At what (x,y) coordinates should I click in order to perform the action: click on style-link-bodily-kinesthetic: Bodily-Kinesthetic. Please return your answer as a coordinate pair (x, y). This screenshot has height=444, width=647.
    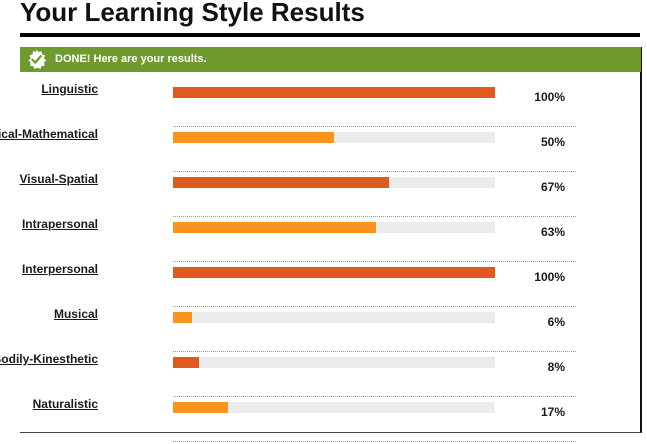
    Looking at the image, I should click on (49, 359).